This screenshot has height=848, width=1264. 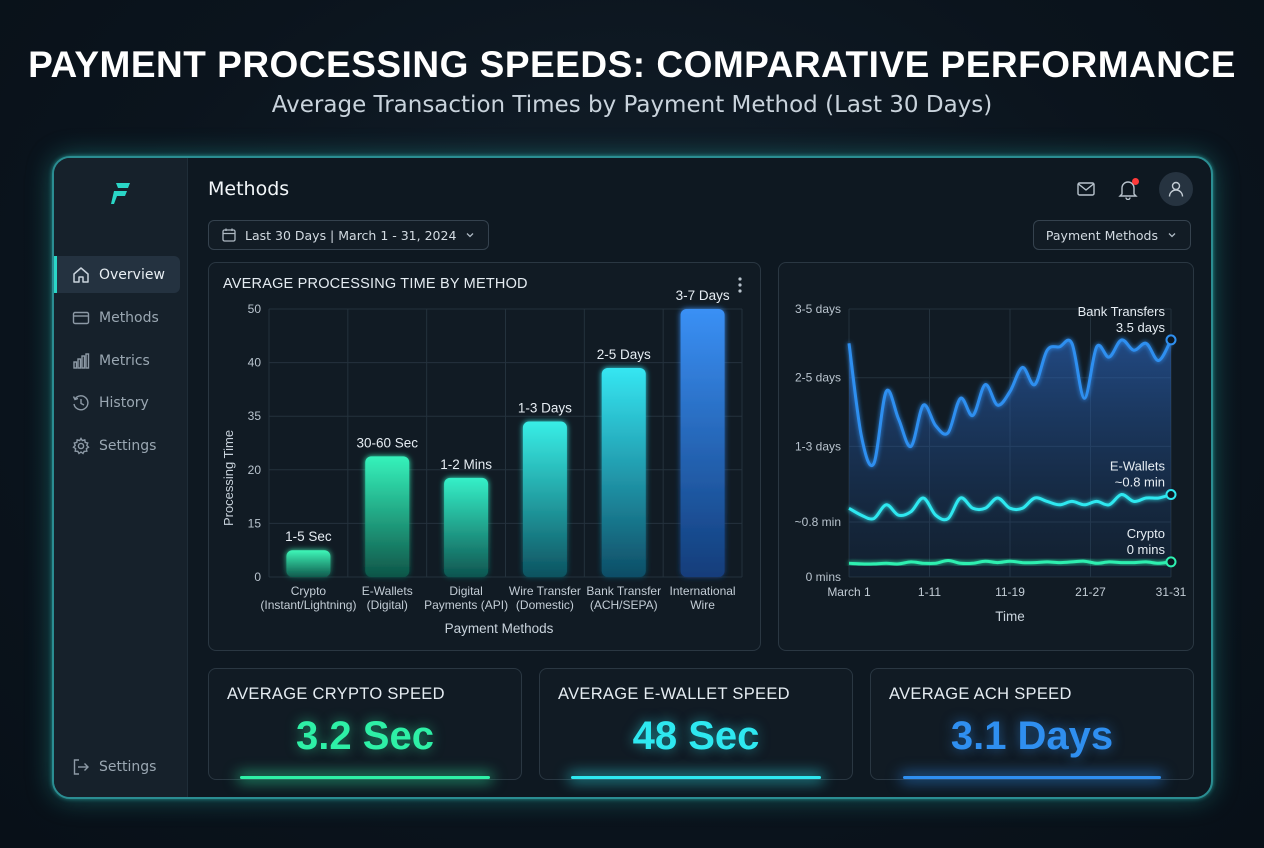 What do you see at coordinates (545, 591) in the screenshot?
I see `bar-category-label: Wire Transfer` at bounding box center [545, 591].